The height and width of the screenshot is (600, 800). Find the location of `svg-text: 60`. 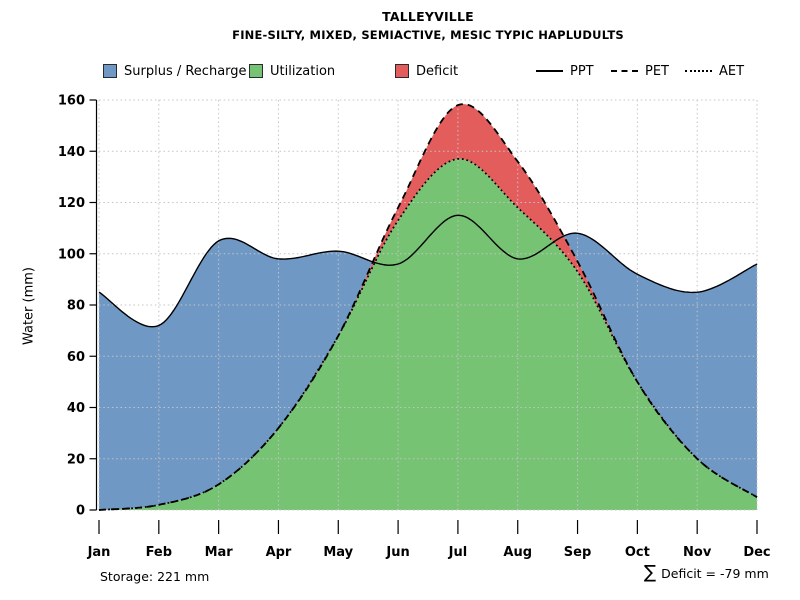

svg-text: 60 is located at coordinates (76, 357).